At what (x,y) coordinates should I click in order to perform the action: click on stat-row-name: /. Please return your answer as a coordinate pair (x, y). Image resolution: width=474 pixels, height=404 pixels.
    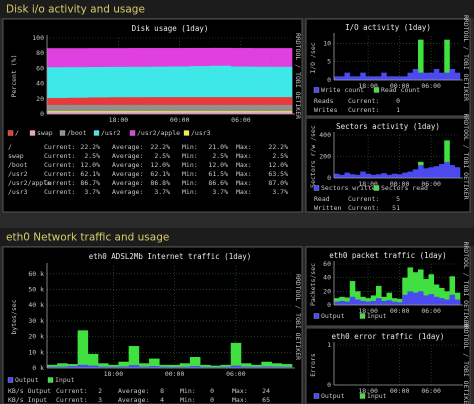
    Looking at the image, I should click on (10, 147).